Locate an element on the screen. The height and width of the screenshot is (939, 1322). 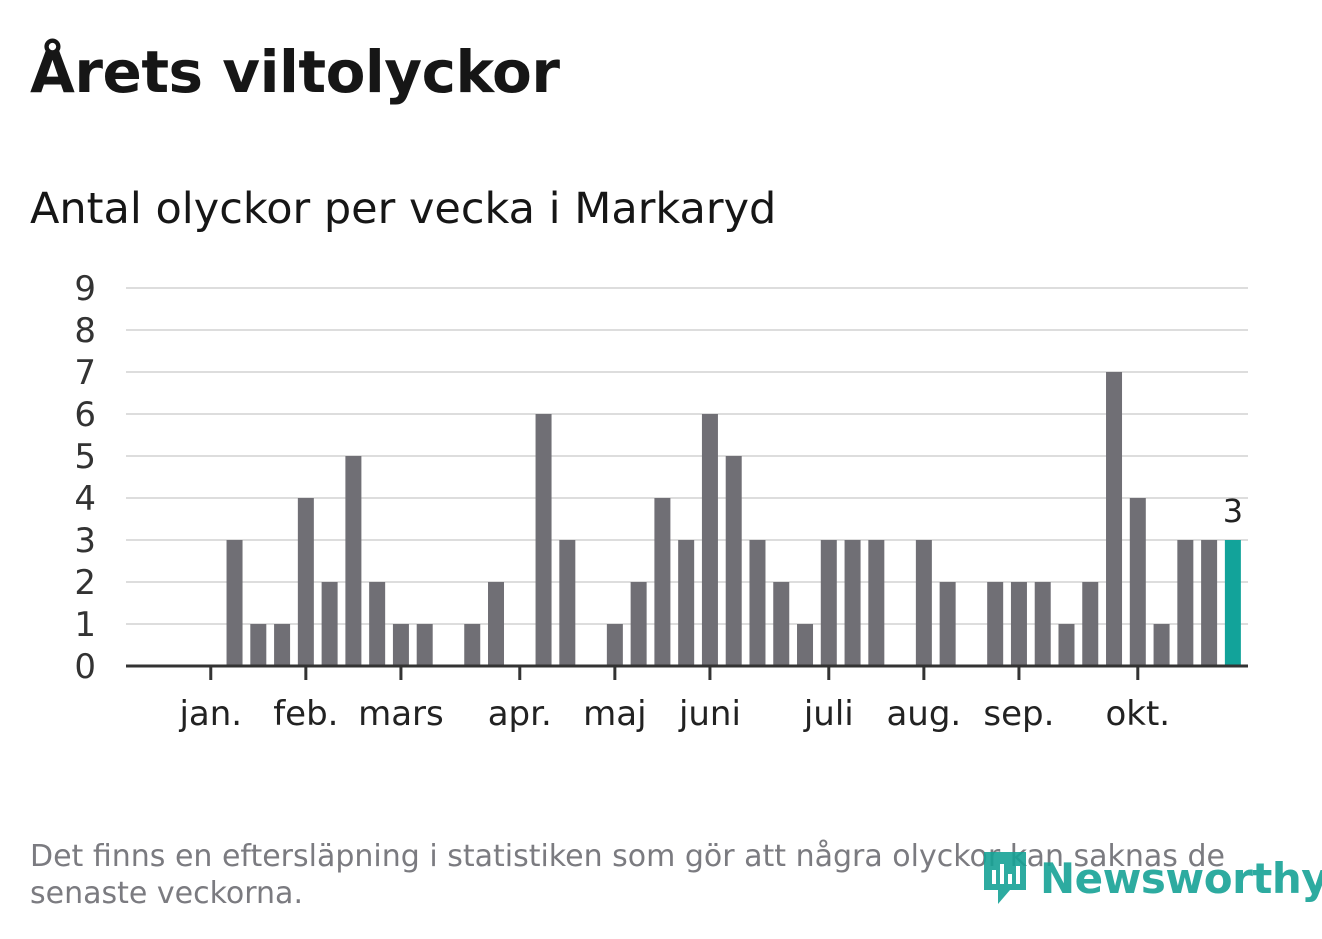
x-tick-label: feb. is located at coordinates (305, 714).